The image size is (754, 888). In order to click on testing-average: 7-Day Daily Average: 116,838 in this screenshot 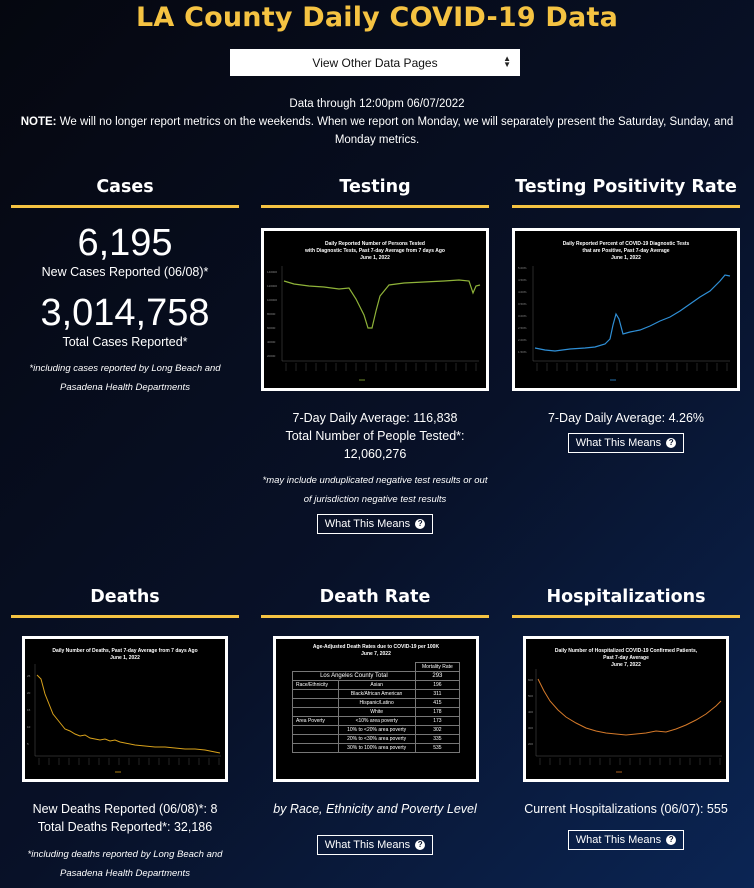, I will do `click(375, 418)`.